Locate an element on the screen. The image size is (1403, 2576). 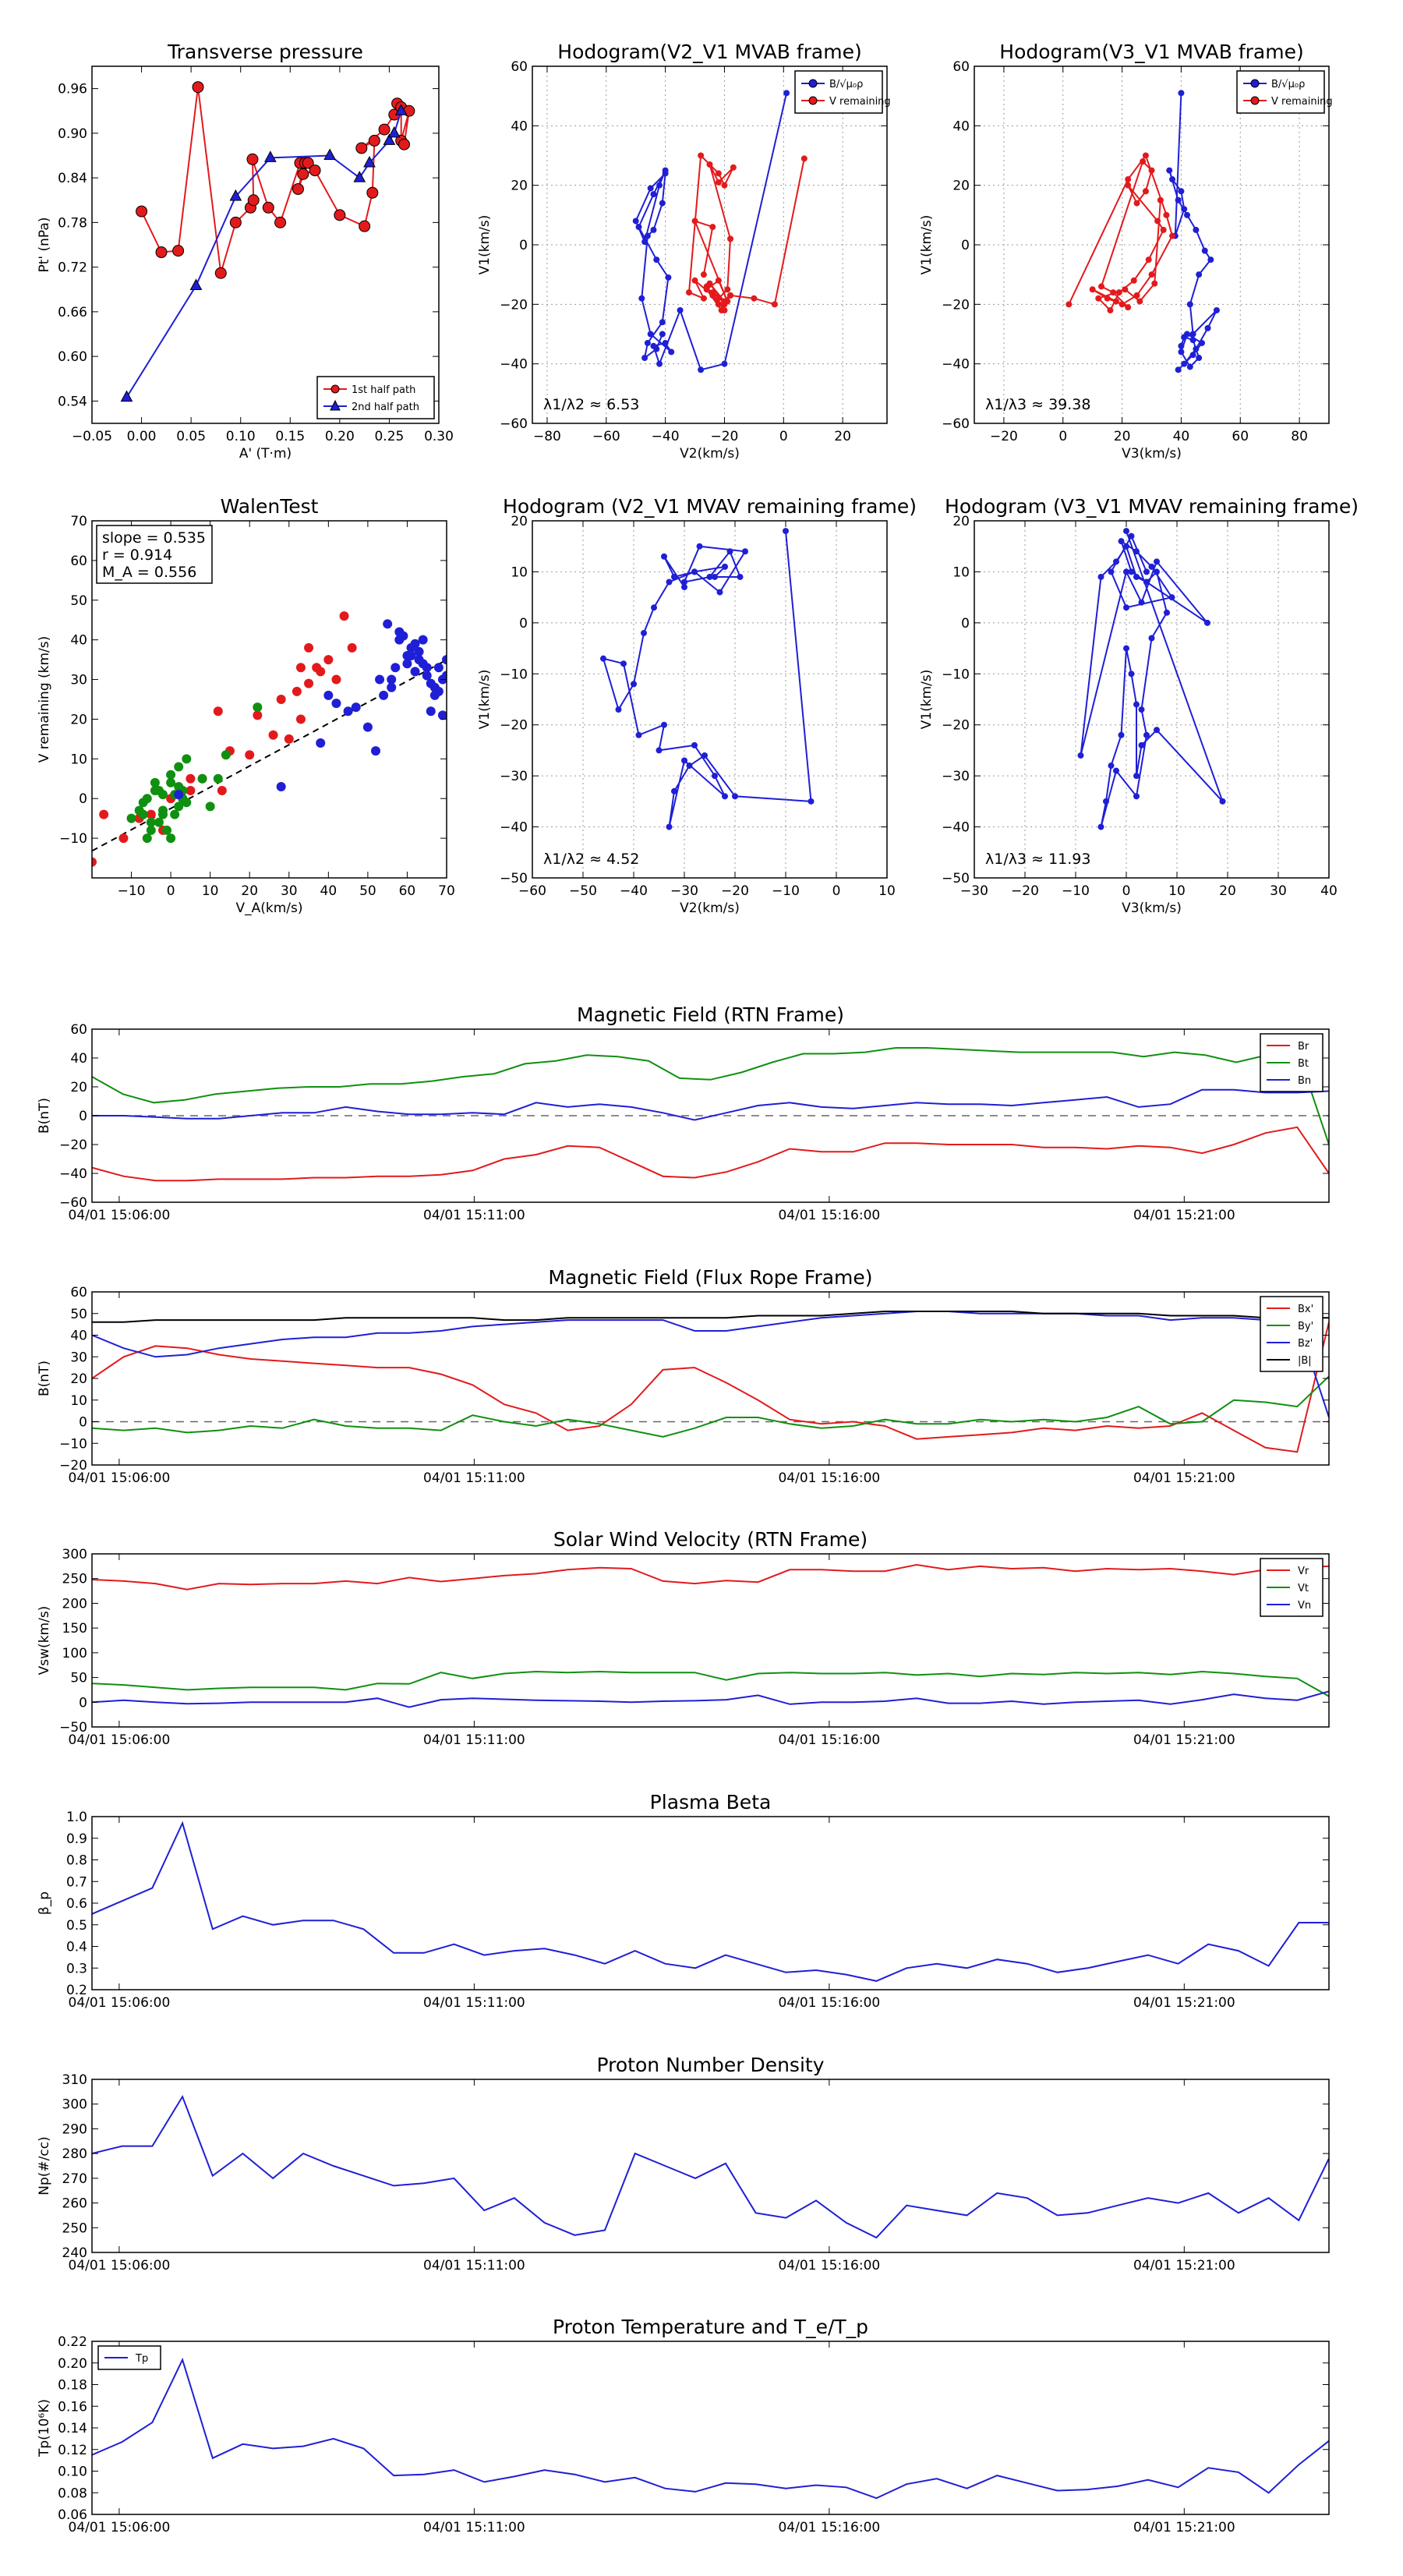
panel-title: Proton Temperature and T_e/T_p is located at coordinates (710, 2327).